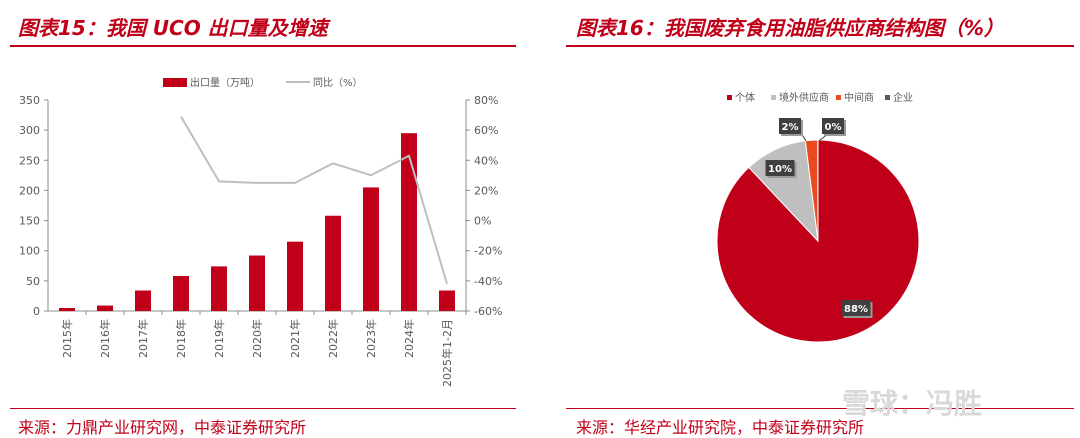  Describe the element at coordinates (745, 98) in the screenshot. I see `pie-legend-label: 个体` at that location.